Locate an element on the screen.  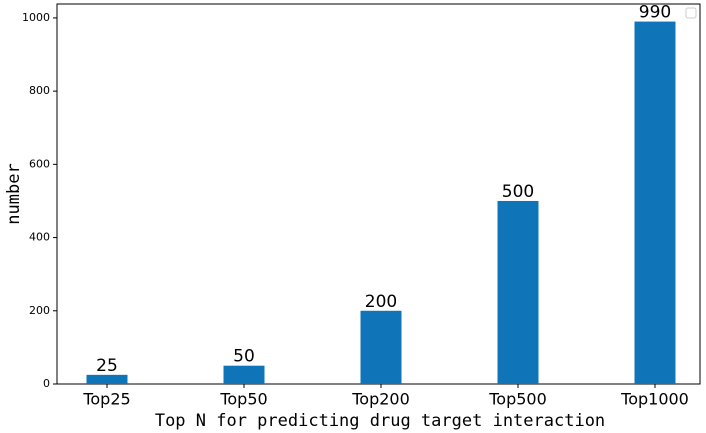
value-label: 25 is located at coordinates (107, 366).